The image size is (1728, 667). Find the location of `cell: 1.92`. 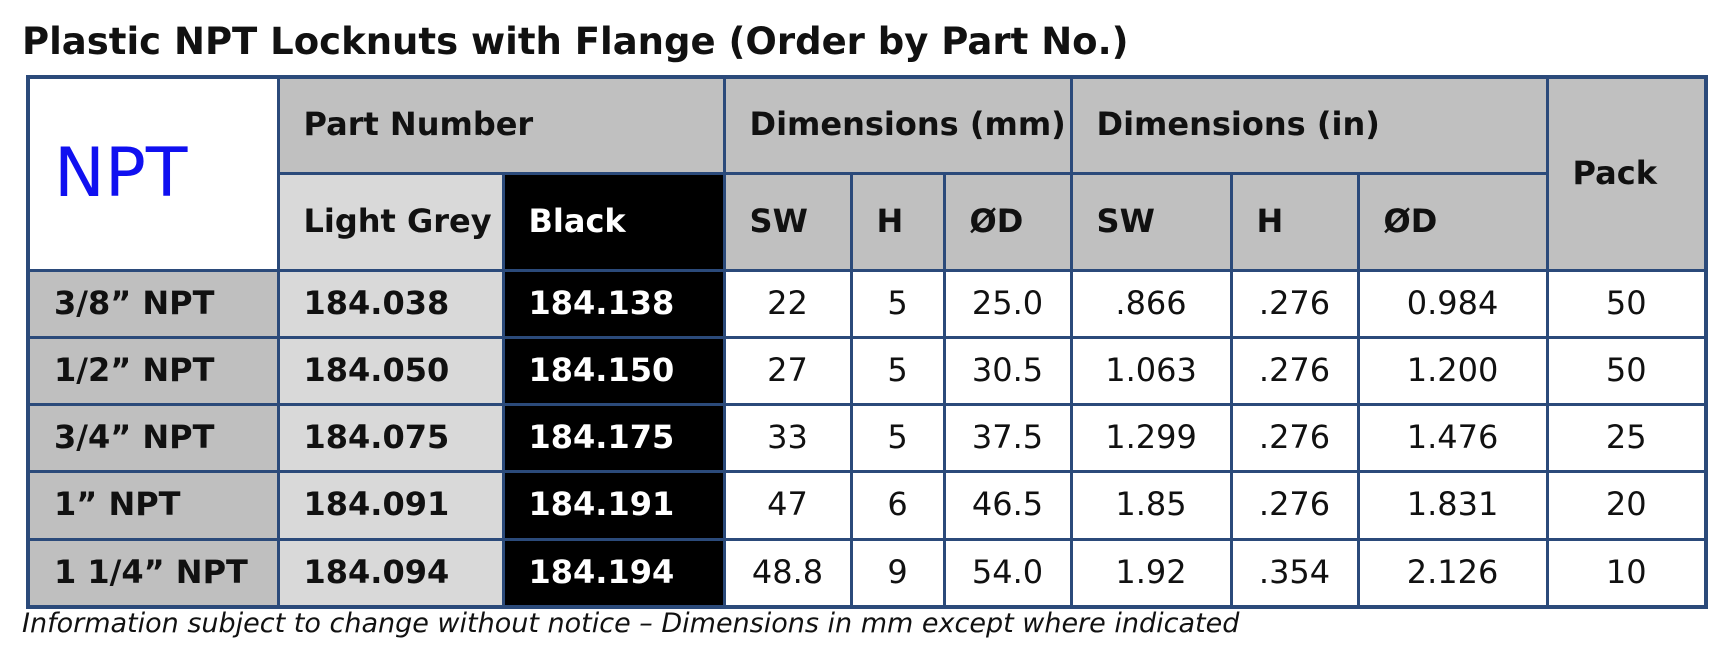

cell: 1.92 is located at coordinates (1151, 573).